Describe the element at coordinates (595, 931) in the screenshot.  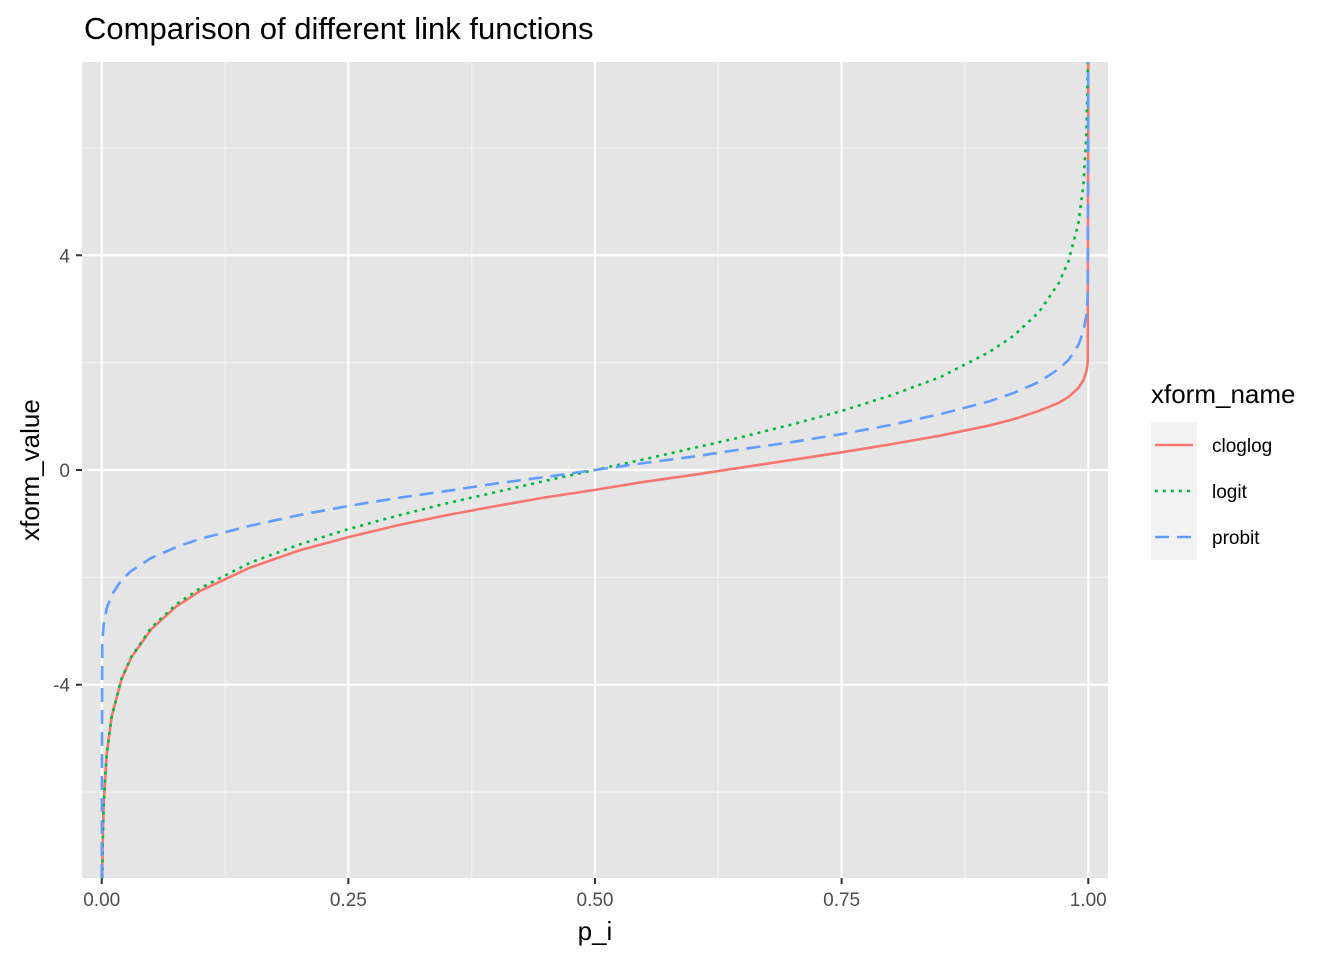
I see `x-axis-title: p_i` at that location.